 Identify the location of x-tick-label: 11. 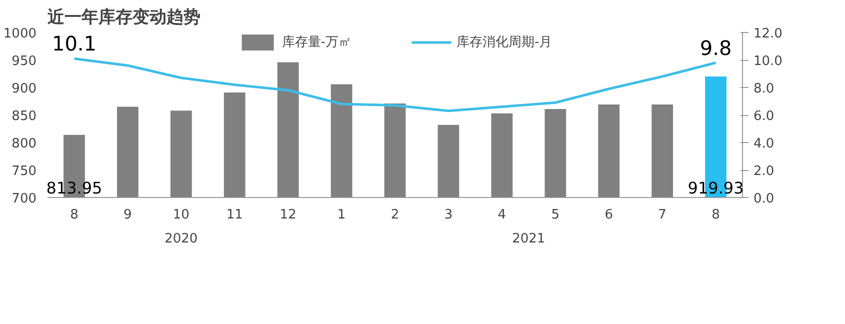
(234, 215).